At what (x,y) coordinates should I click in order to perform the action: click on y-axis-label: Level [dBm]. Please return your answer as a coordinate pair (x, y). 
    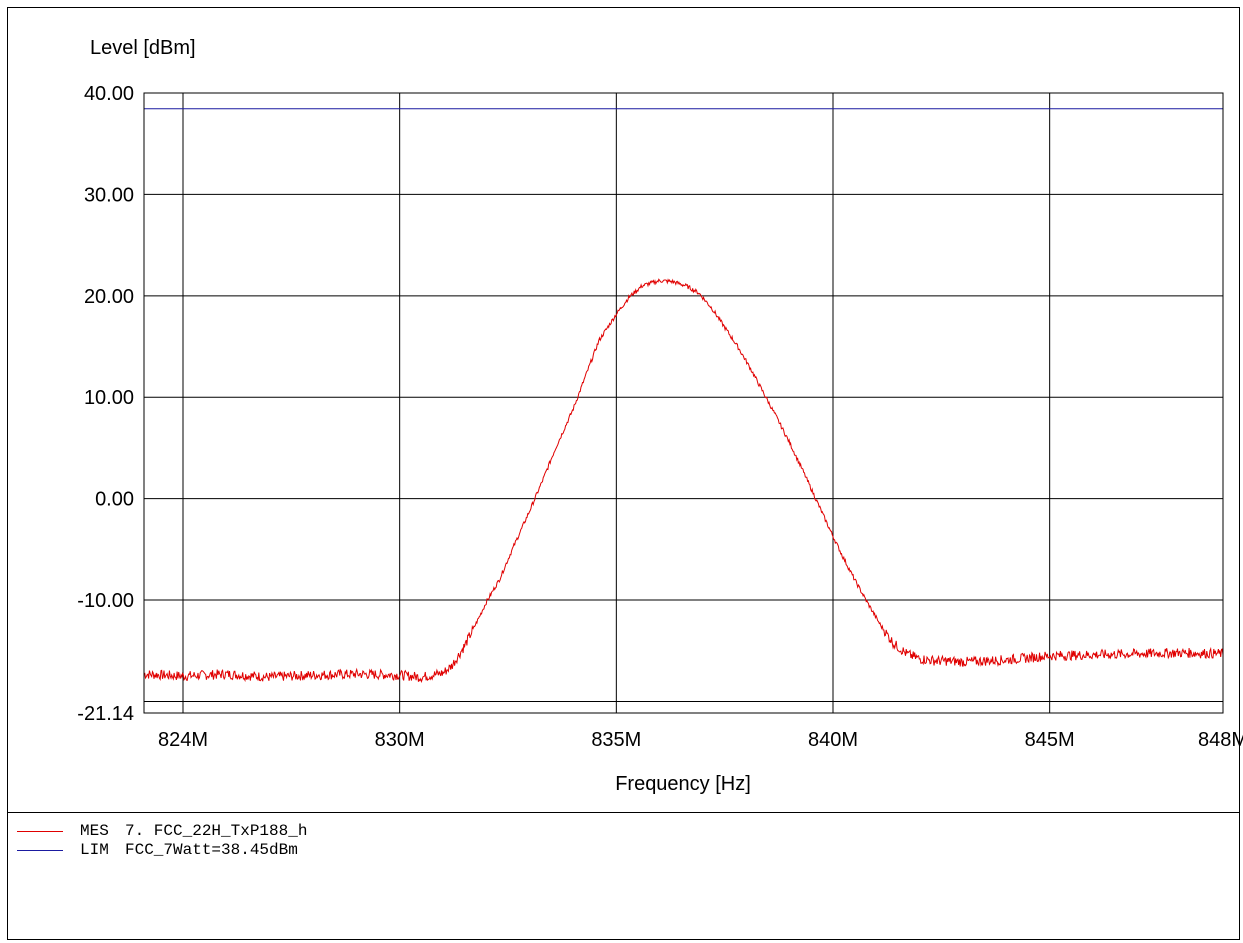
    Looking at the image, I should click on (143, 48).